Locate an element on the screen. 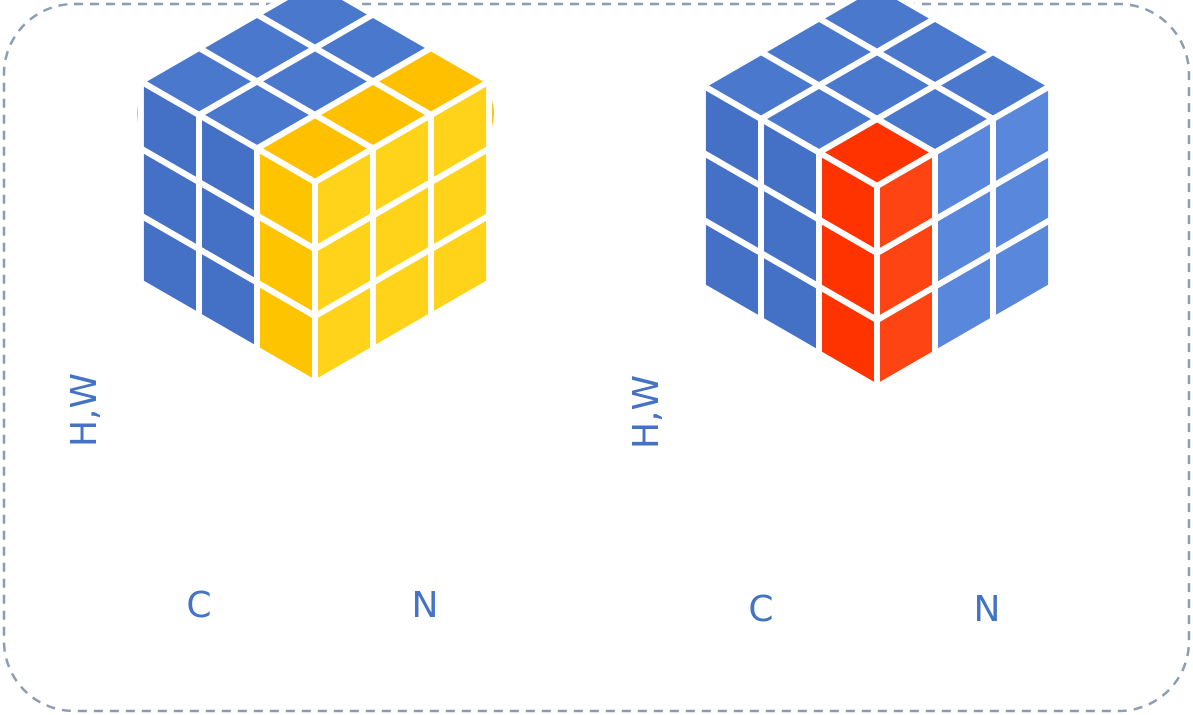 This screenshot has width=1193, height=715. batch-axis-n-label: N is located at coordinates (425, 605).